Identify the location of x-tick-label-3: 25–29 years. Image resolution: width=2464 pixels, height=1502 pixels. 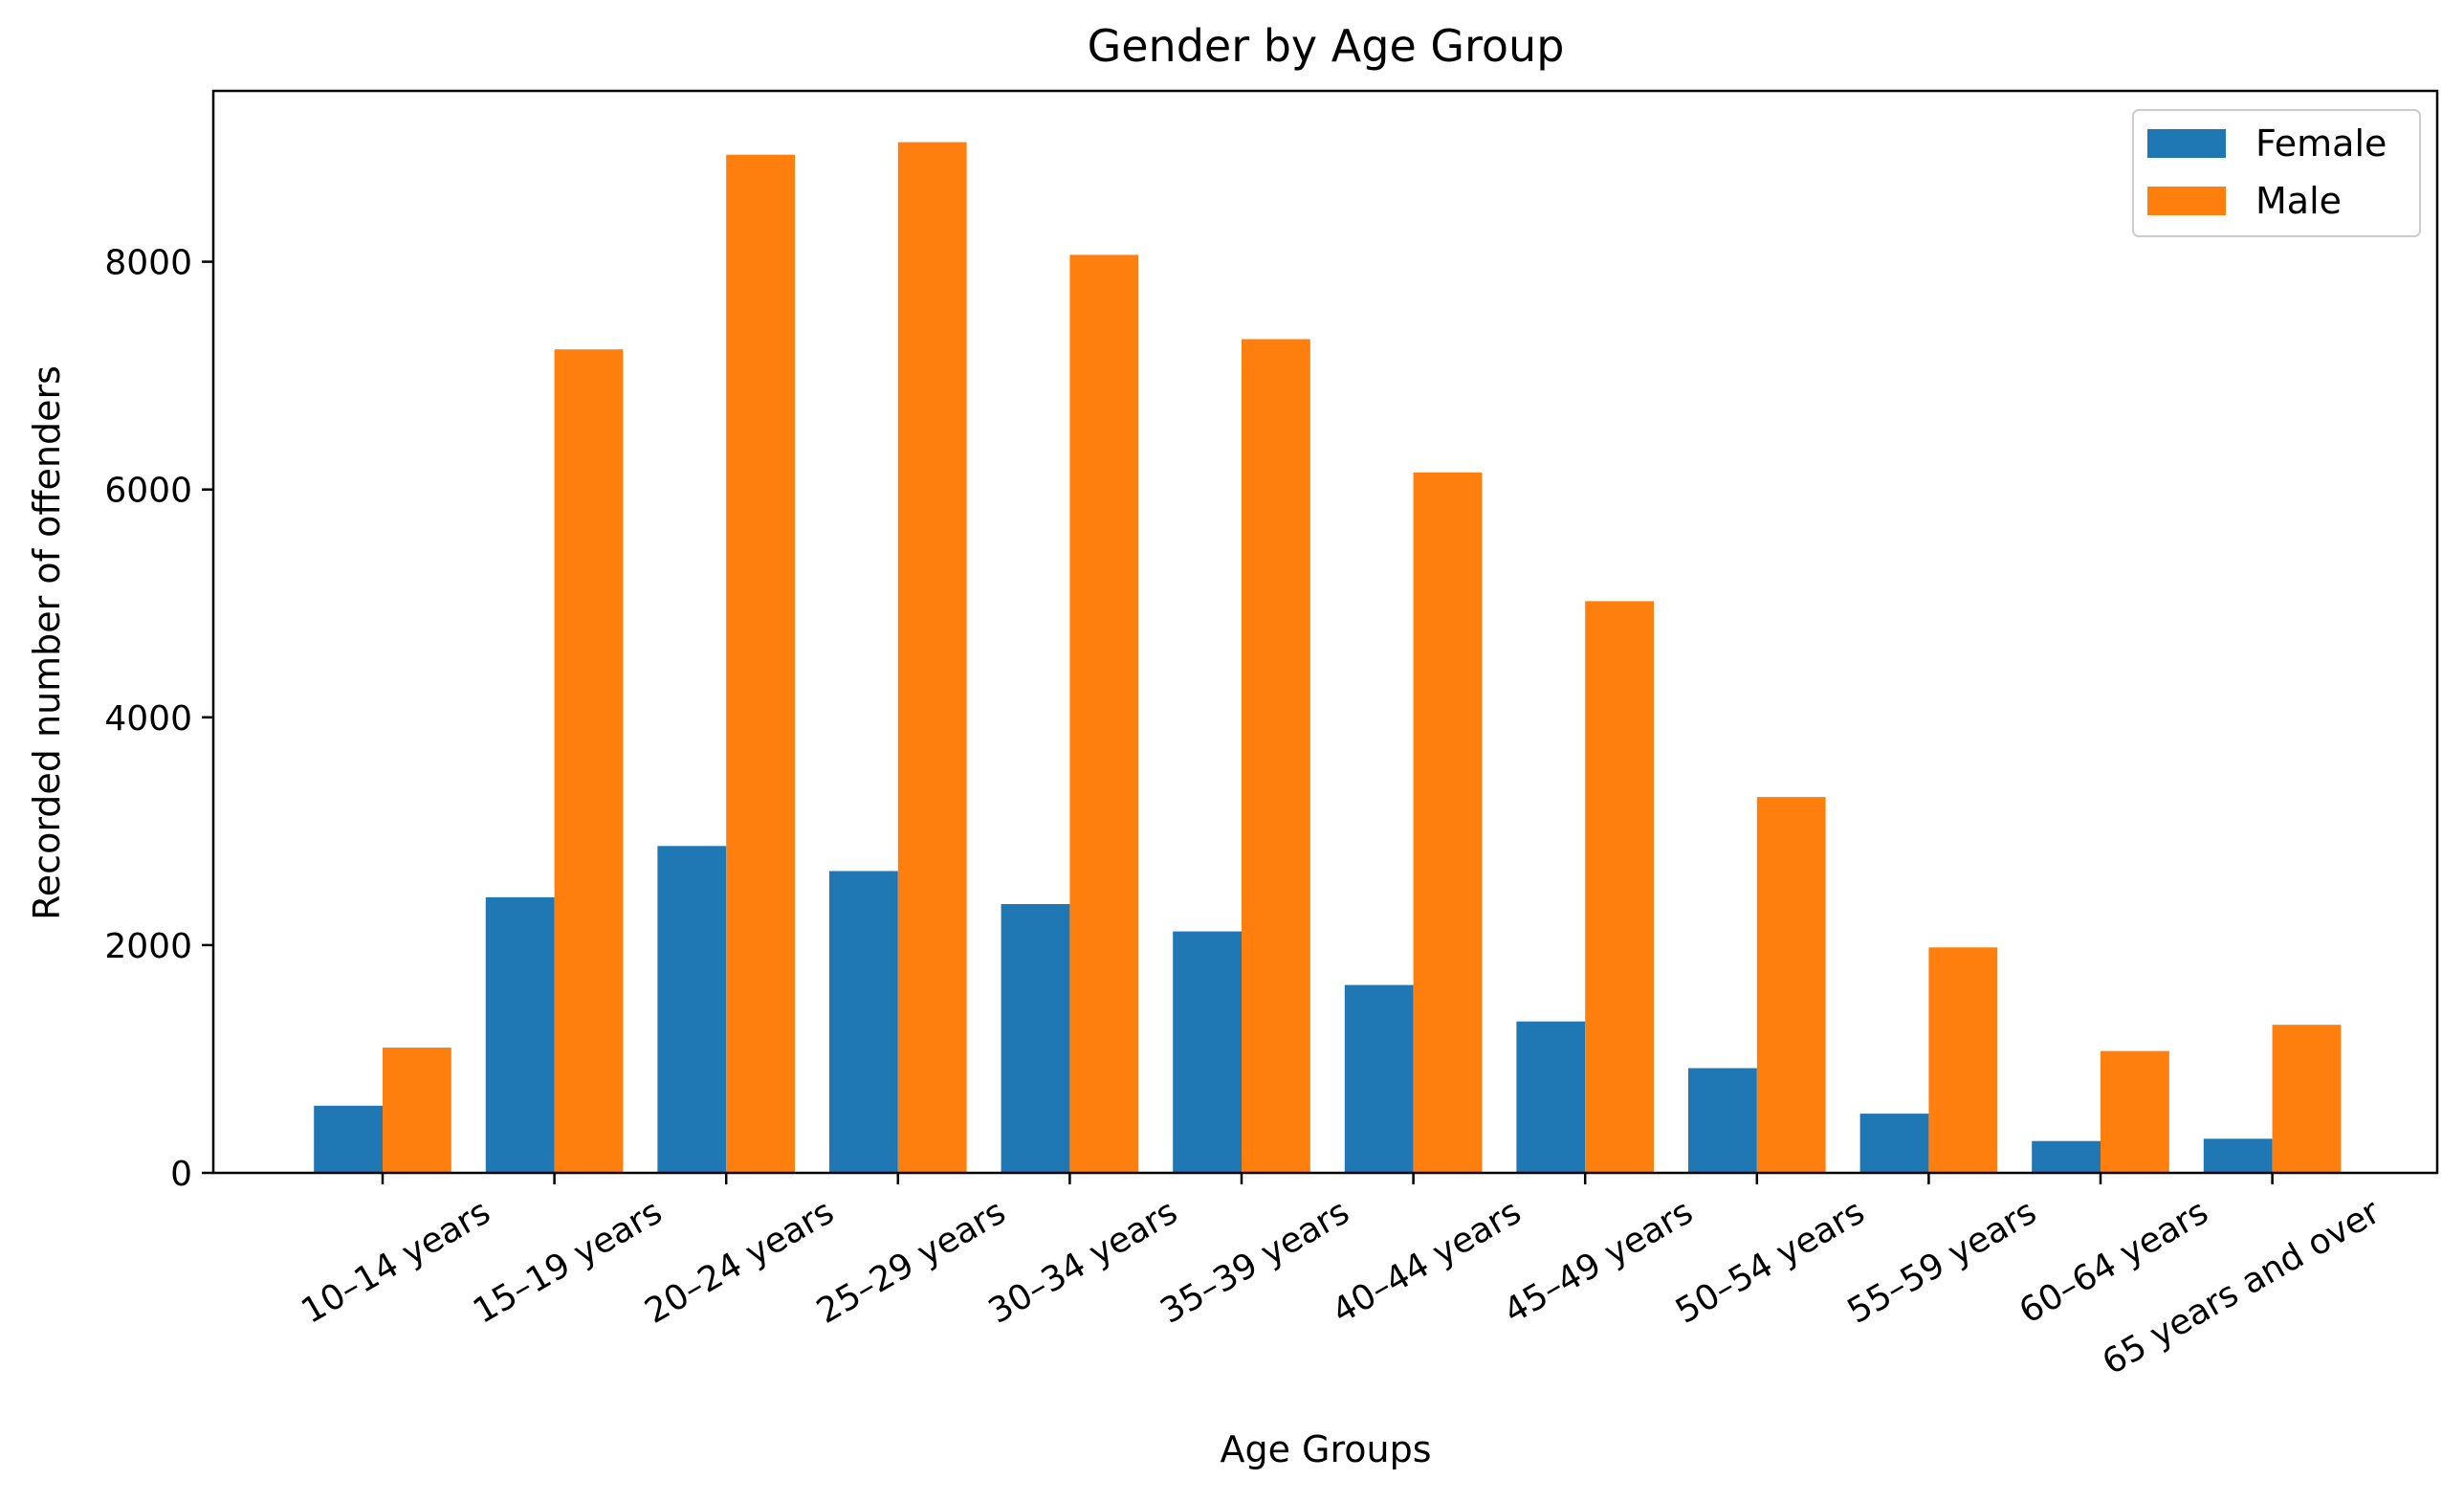
(911, 1262).